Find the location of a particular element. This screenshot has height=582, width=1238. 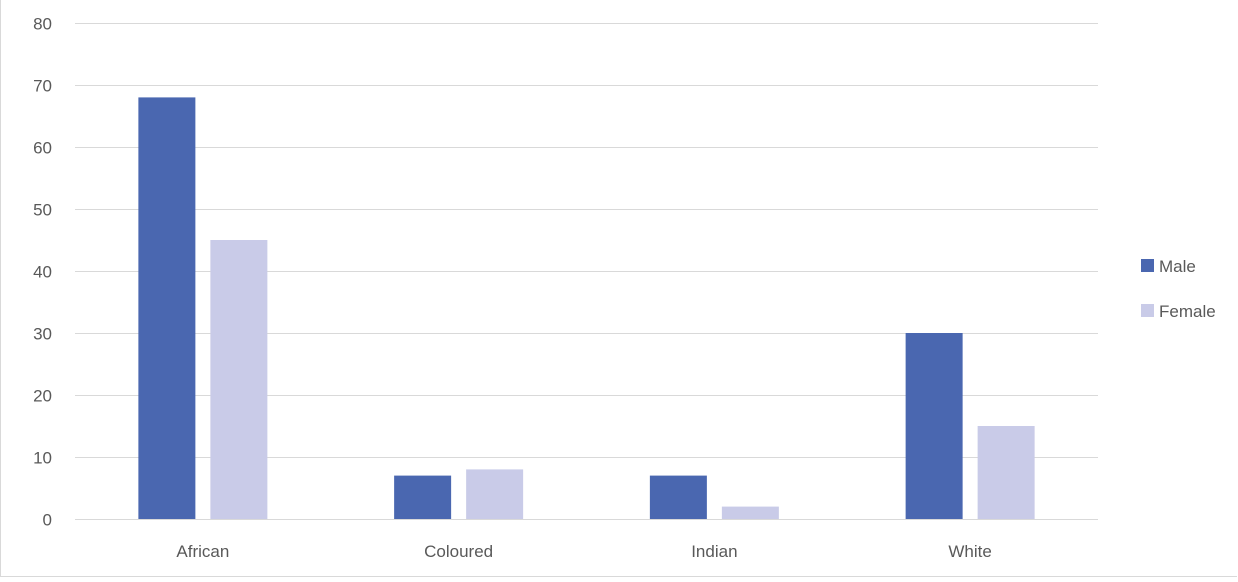

legend: Male Female is located at coordinates (1178, 289).